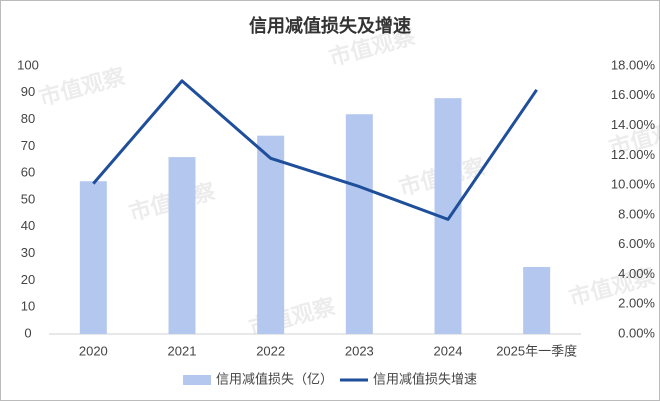  I want to click on chart-title: 信用减值损失及增速, so click(330, 25).